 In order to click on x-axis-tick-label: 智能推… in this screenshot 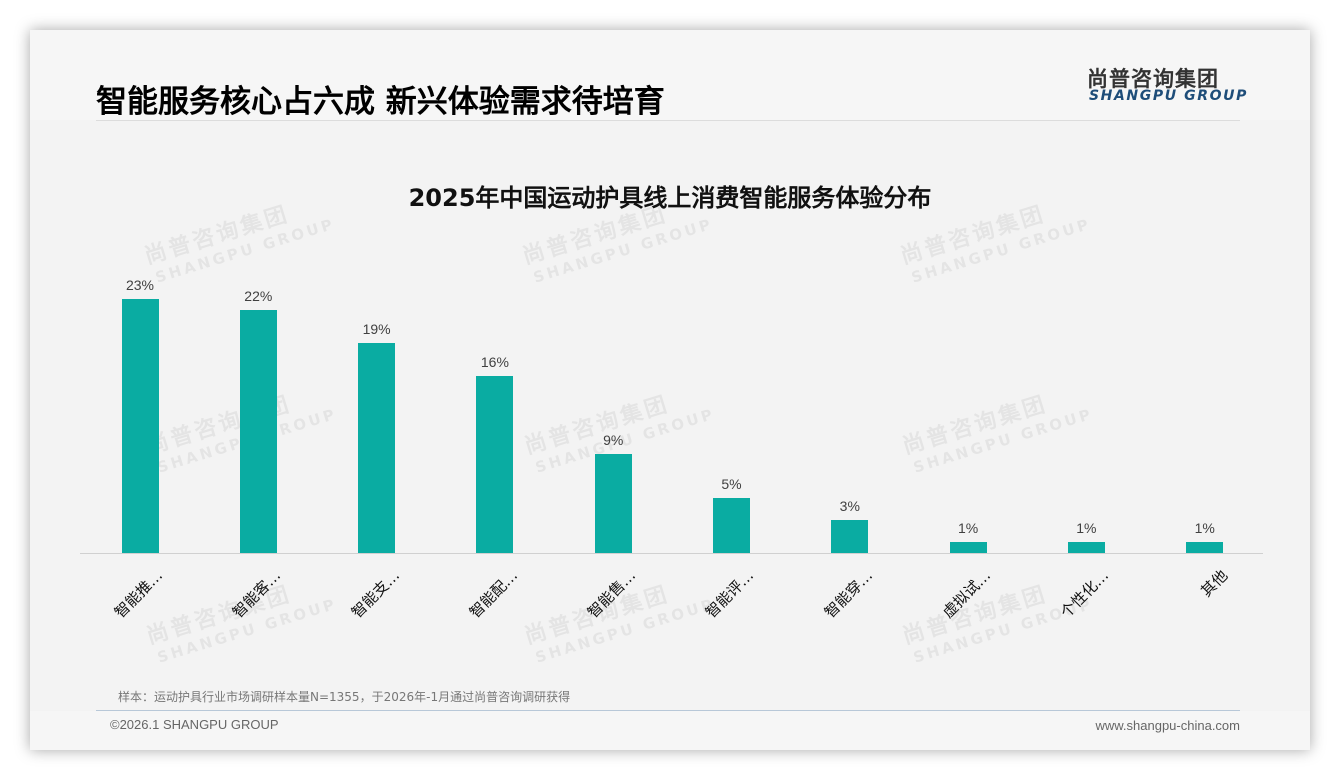, I will do `click(138, 594)`.